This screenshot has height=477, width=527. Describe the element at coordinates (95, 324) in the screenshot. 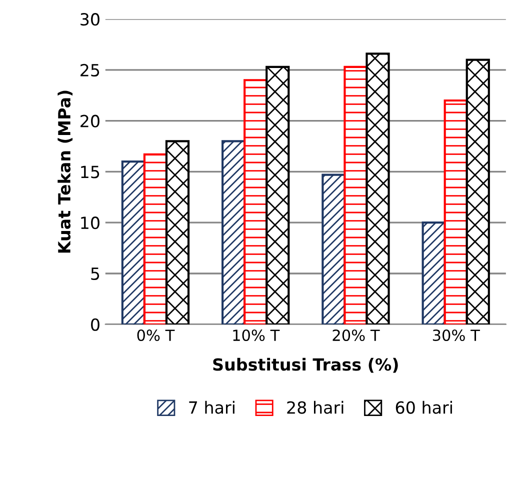

I see `y-tick-label: 0` at that location.